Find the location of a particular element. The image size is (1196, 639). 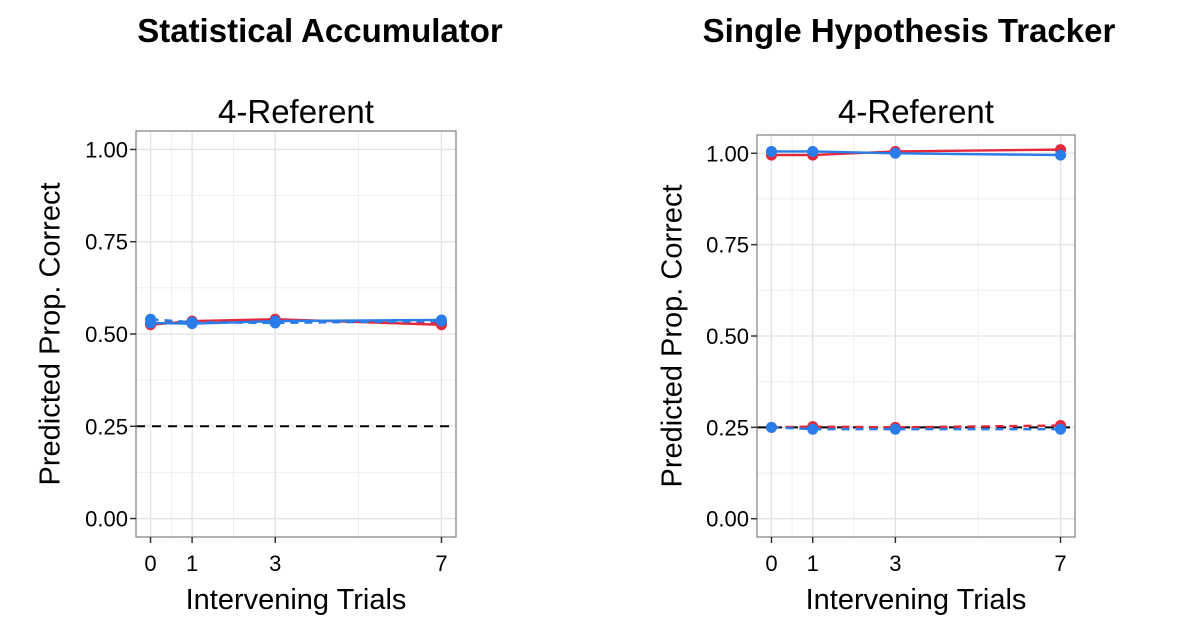

series-line-red-dashed is located at coordinates (916, 426).